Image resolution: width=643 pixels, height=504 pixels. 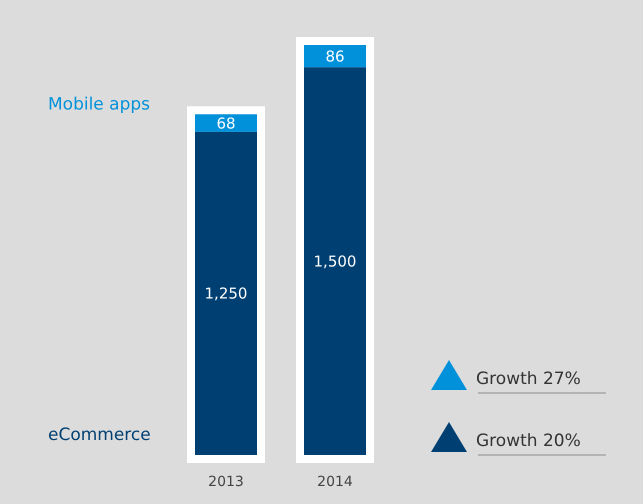 I want to click on bar, so click(x=335, y=56).